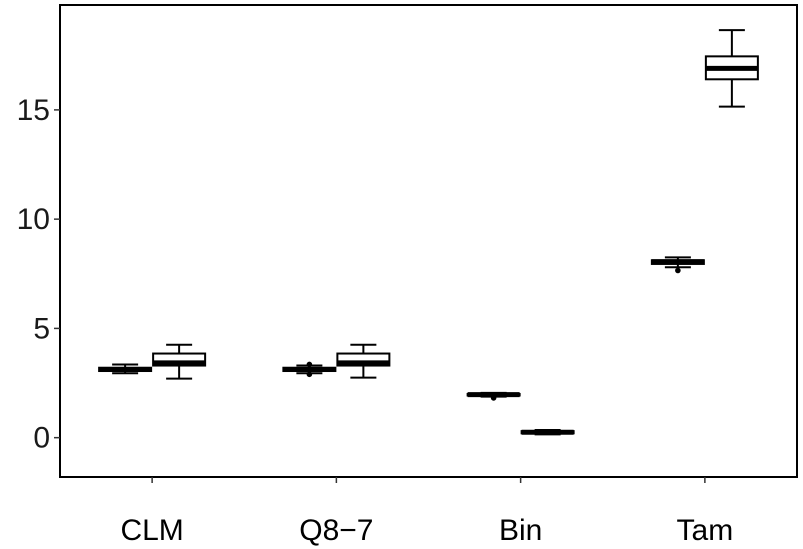  What do you see at coordinates (38, 274) in the screenshot?
I see `y-axis: 0 5 10 15` at bounding box center [38, 274].